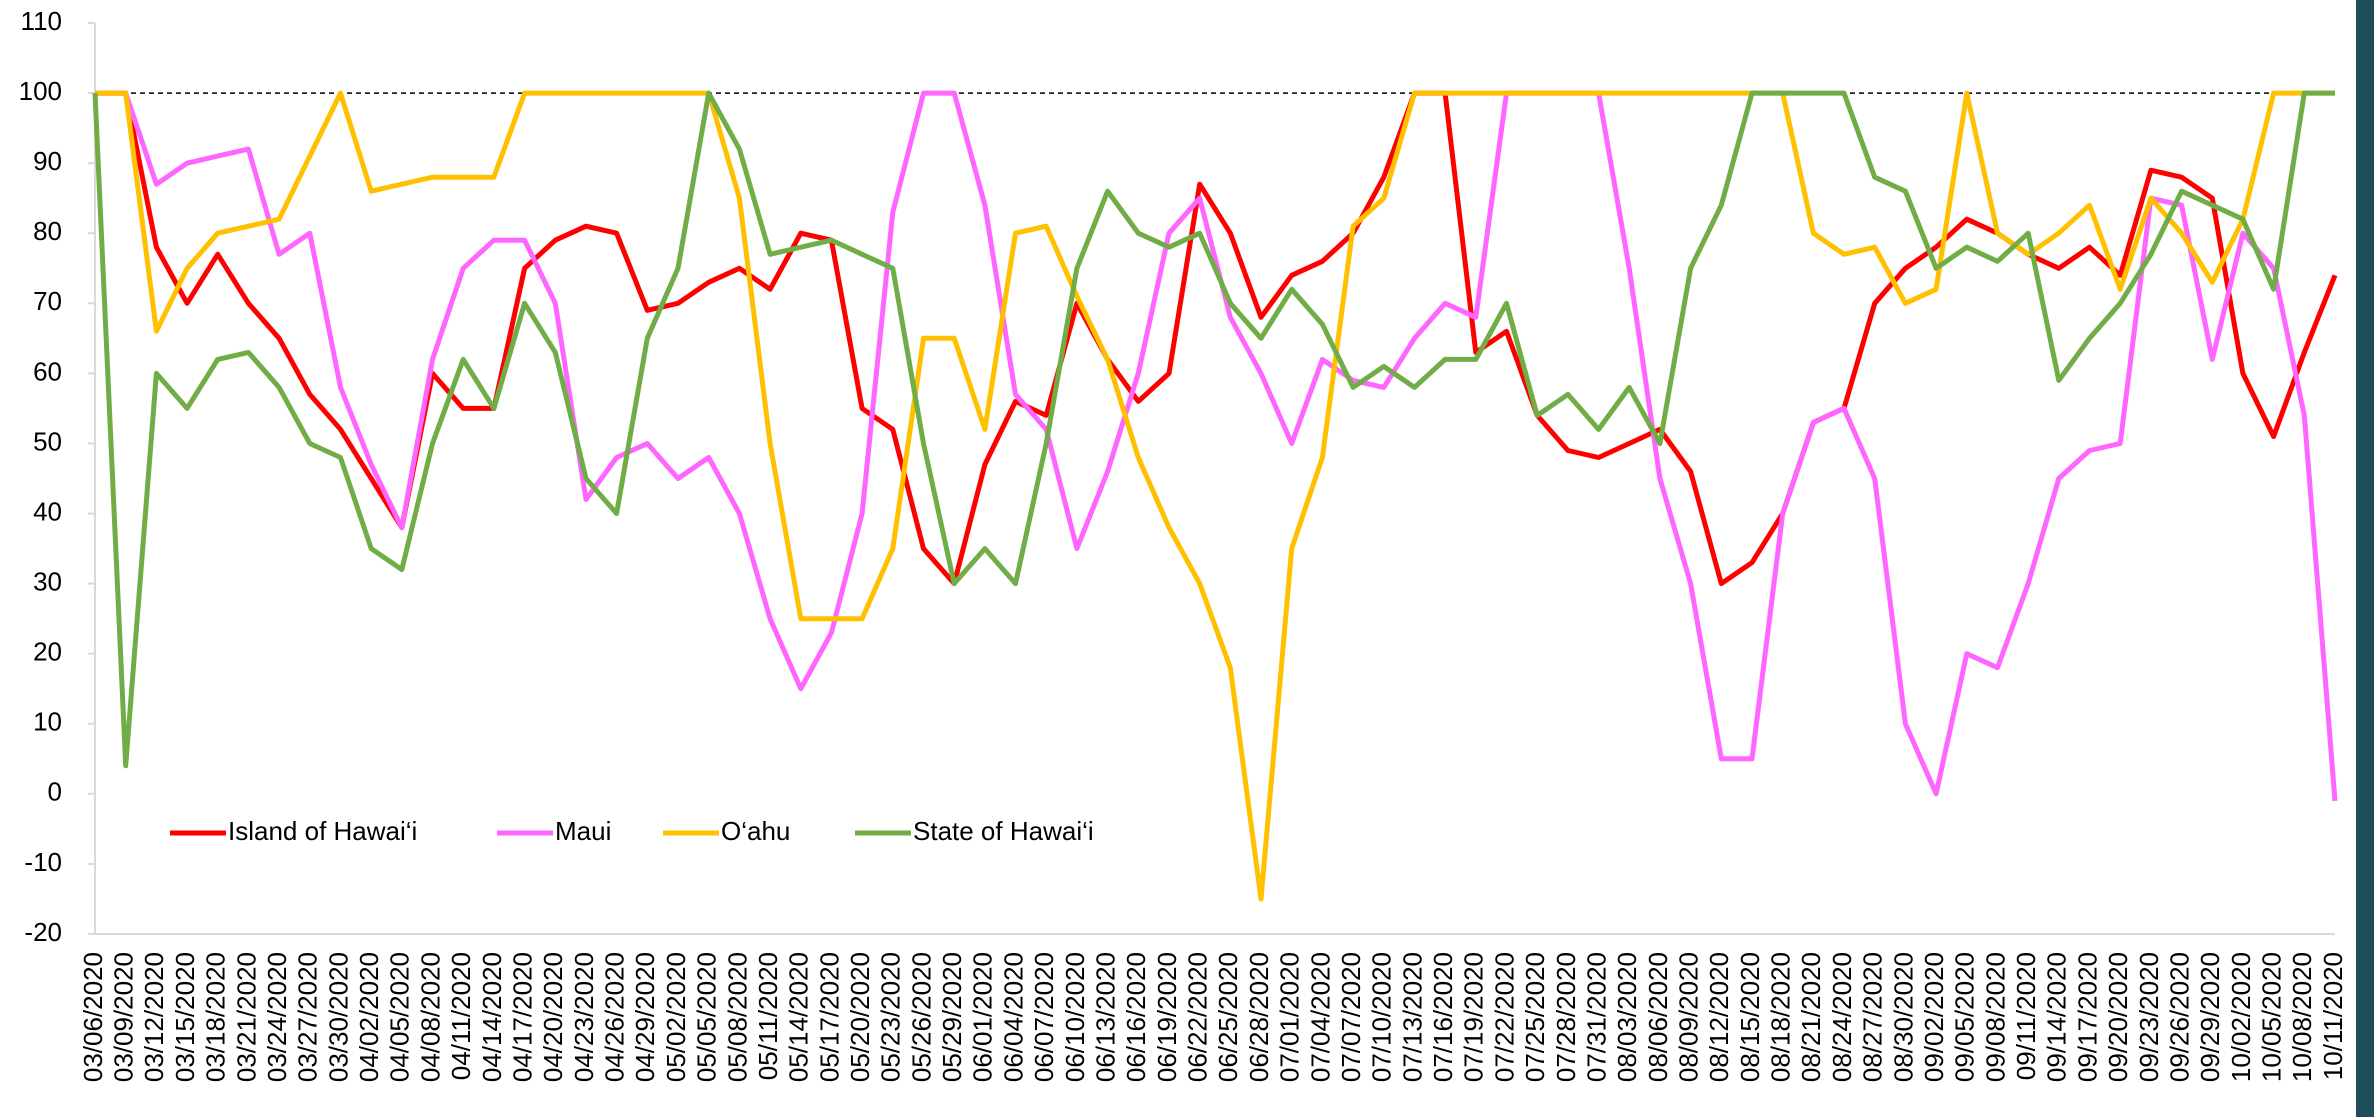 Image resolution: width=2374 pixels, height=1117 pixels. I want to click on x-tick-label: 03/18/2020, so click(216, 1017).